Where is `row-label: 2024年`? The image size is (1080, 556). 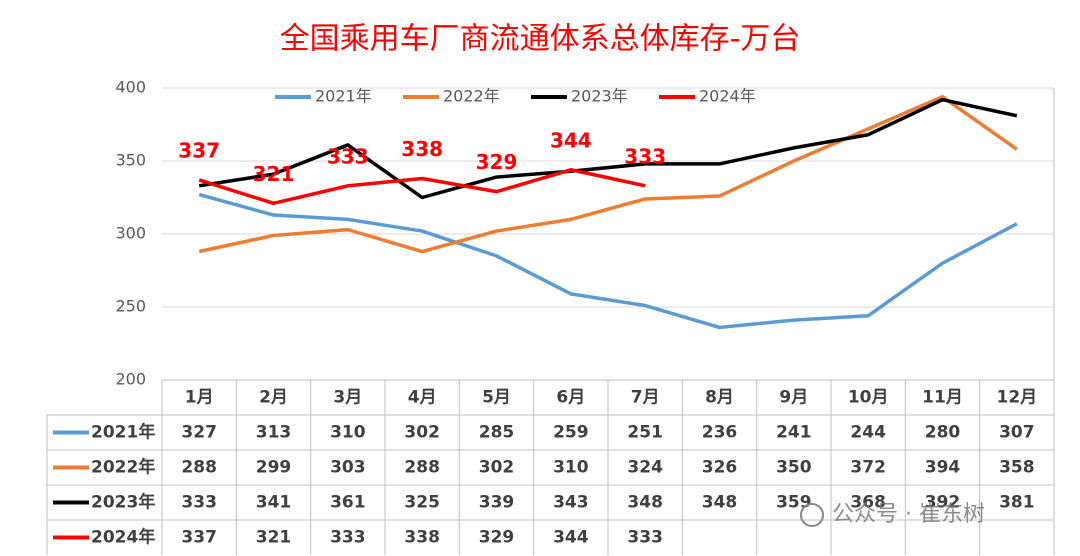
row-label: 2024年 is located at coordinates (123, 537).